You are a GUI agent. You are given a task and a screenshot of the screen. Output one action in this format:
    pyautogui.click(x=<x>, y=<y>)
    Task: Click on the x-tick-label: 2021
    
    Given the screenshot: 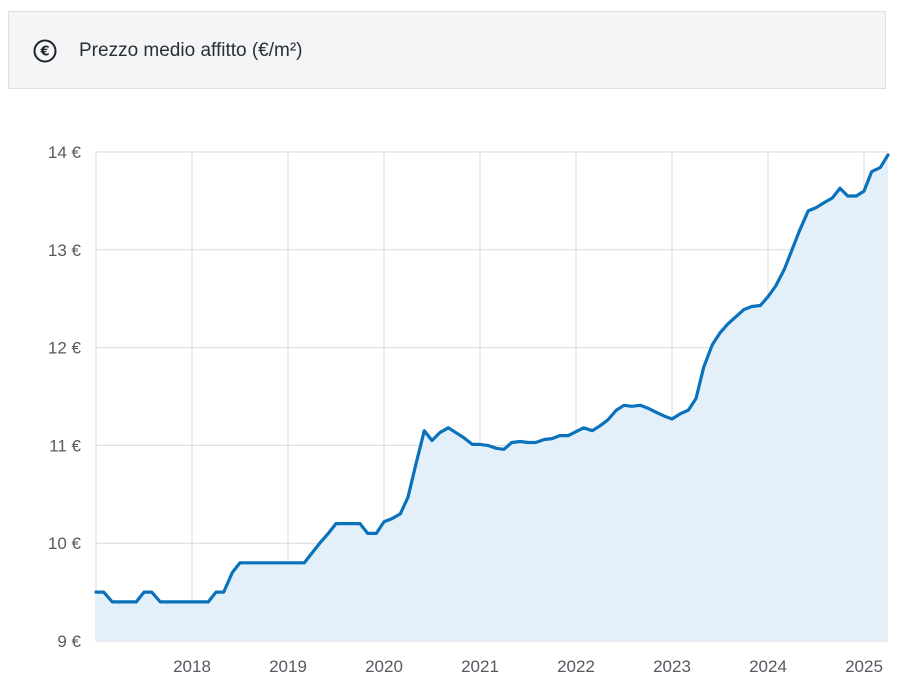 What is the action you would take?
    pyautogui.click(x=480, y=666)
    